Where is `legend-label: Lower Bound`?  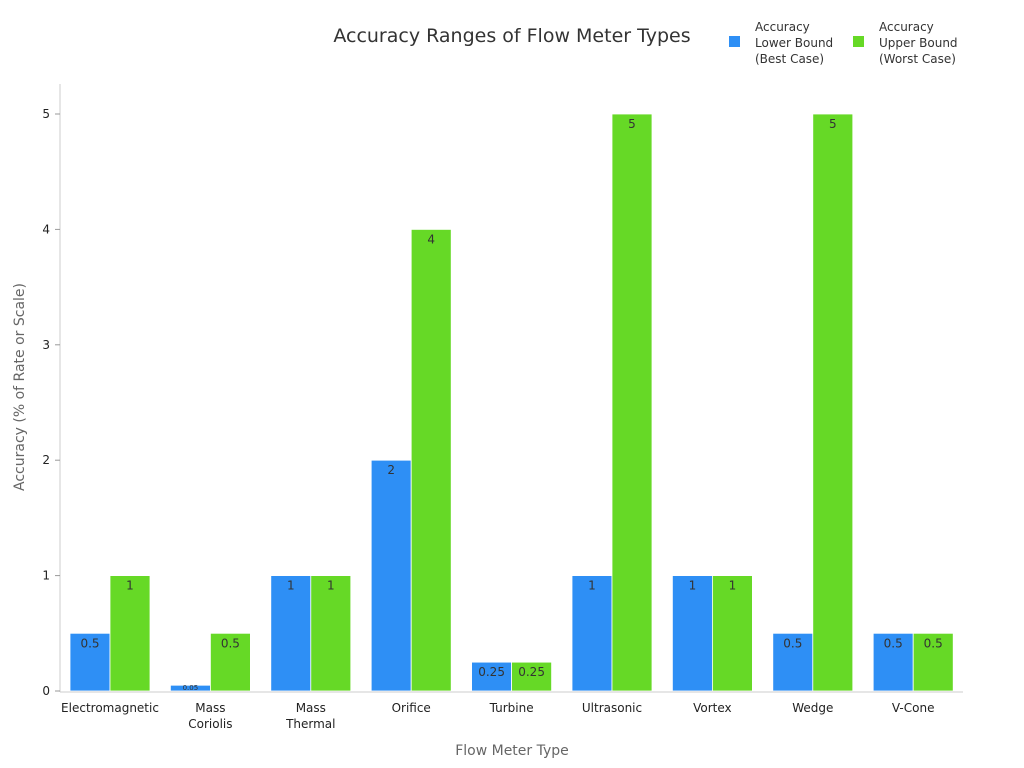 legend-label: Lower Bound is located at coordinates (794, 43).